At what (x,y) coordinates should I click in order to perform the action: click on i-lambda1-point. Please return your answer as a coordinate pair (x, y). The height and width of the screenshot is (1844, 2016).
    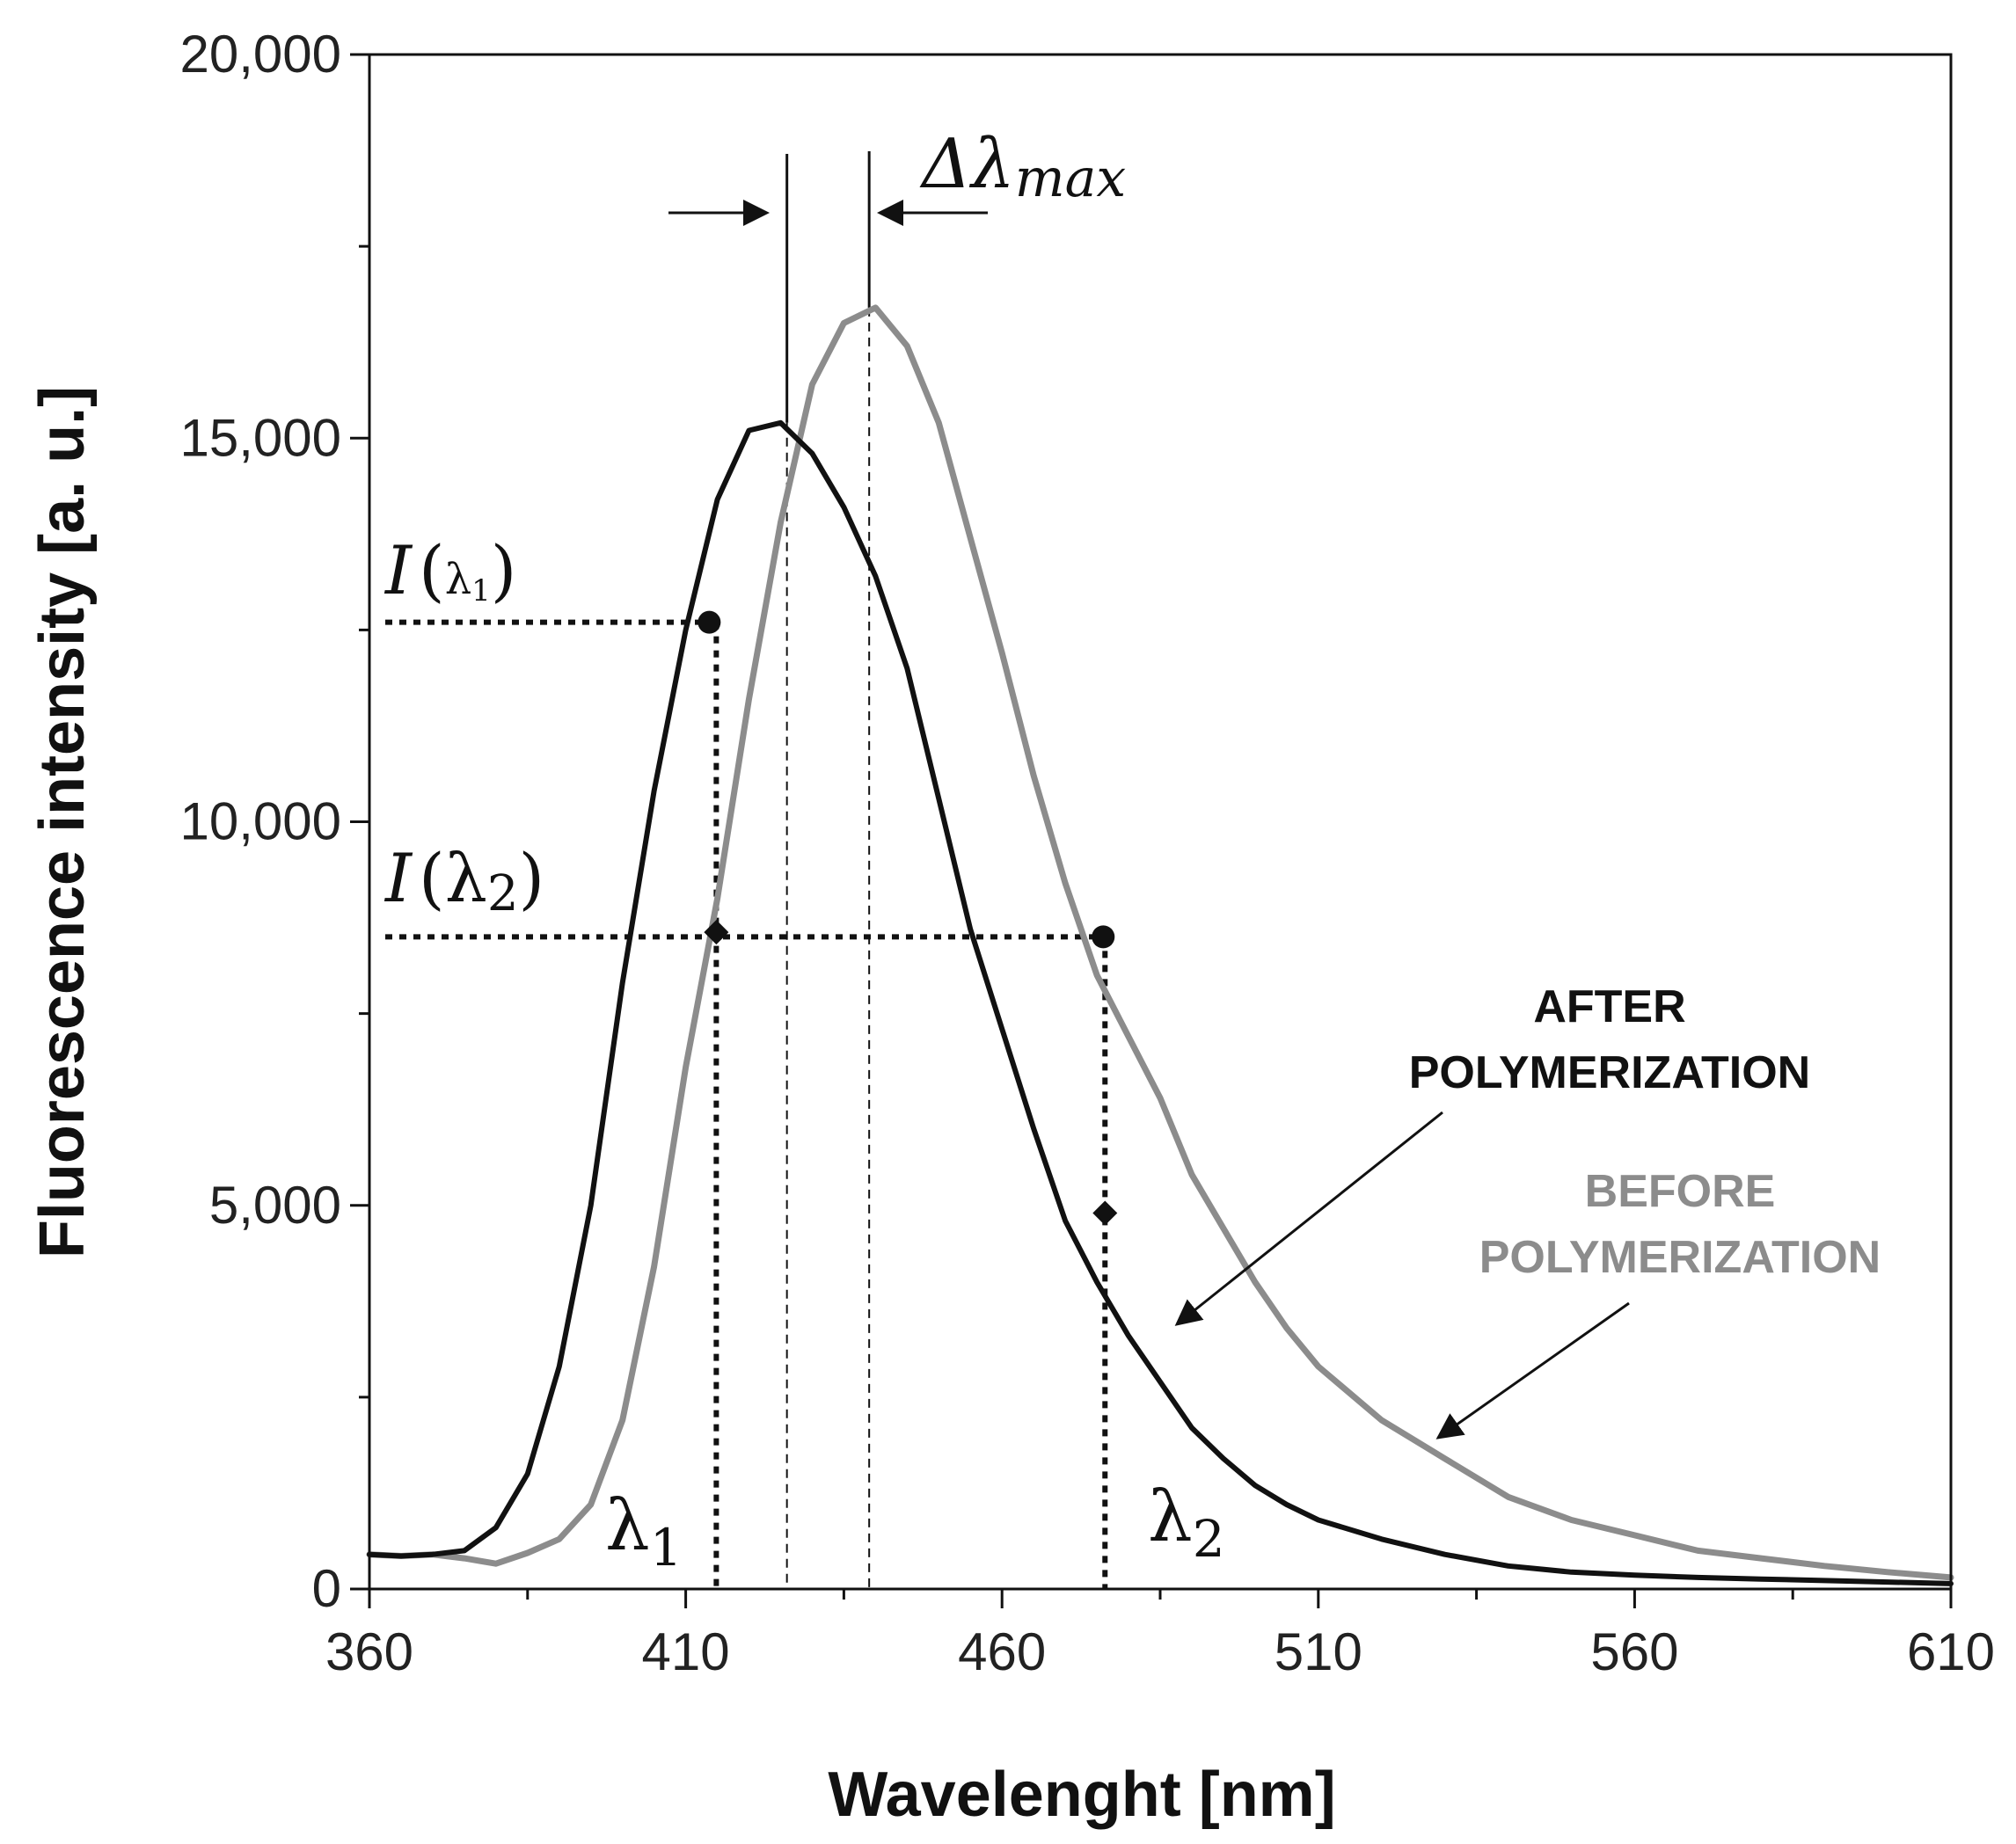
    Looking at the image, I should click on (709, 622).